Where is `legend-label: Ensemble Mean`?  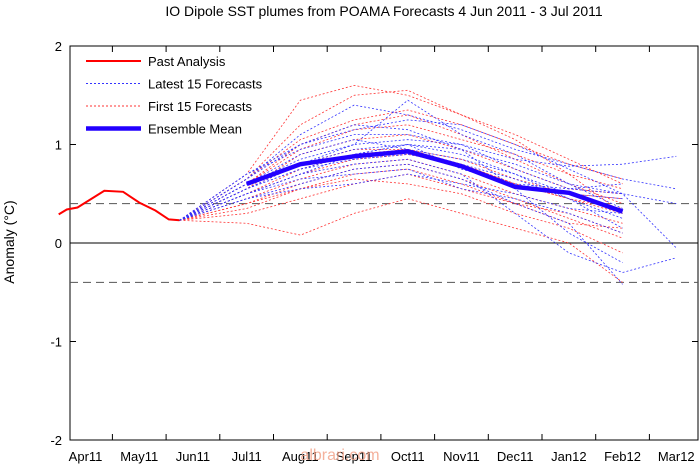 legend-label: Ensemble Mean is located at coordinates (195, 129).